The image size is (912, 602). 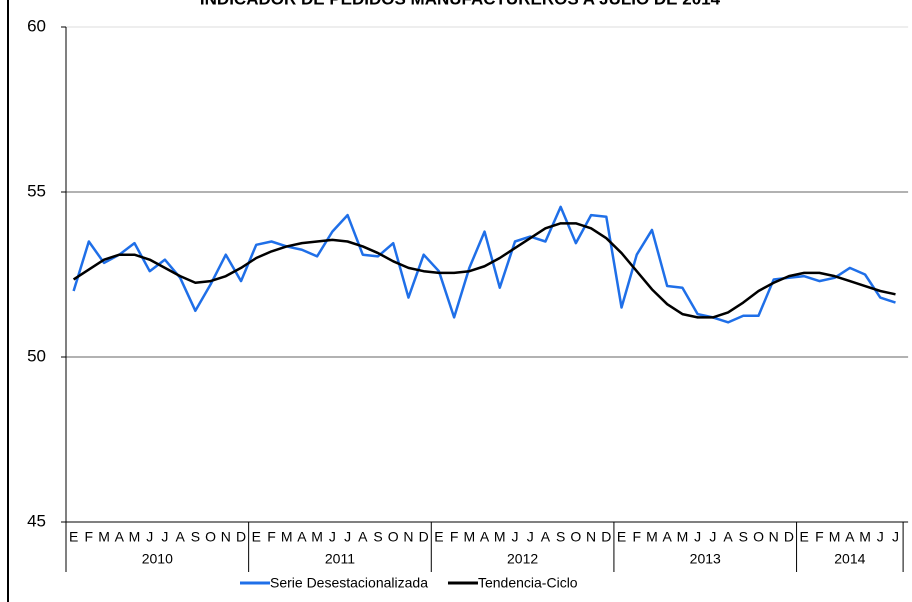 I want to click on y-tick-label: 55, so click(x=36, y=190).